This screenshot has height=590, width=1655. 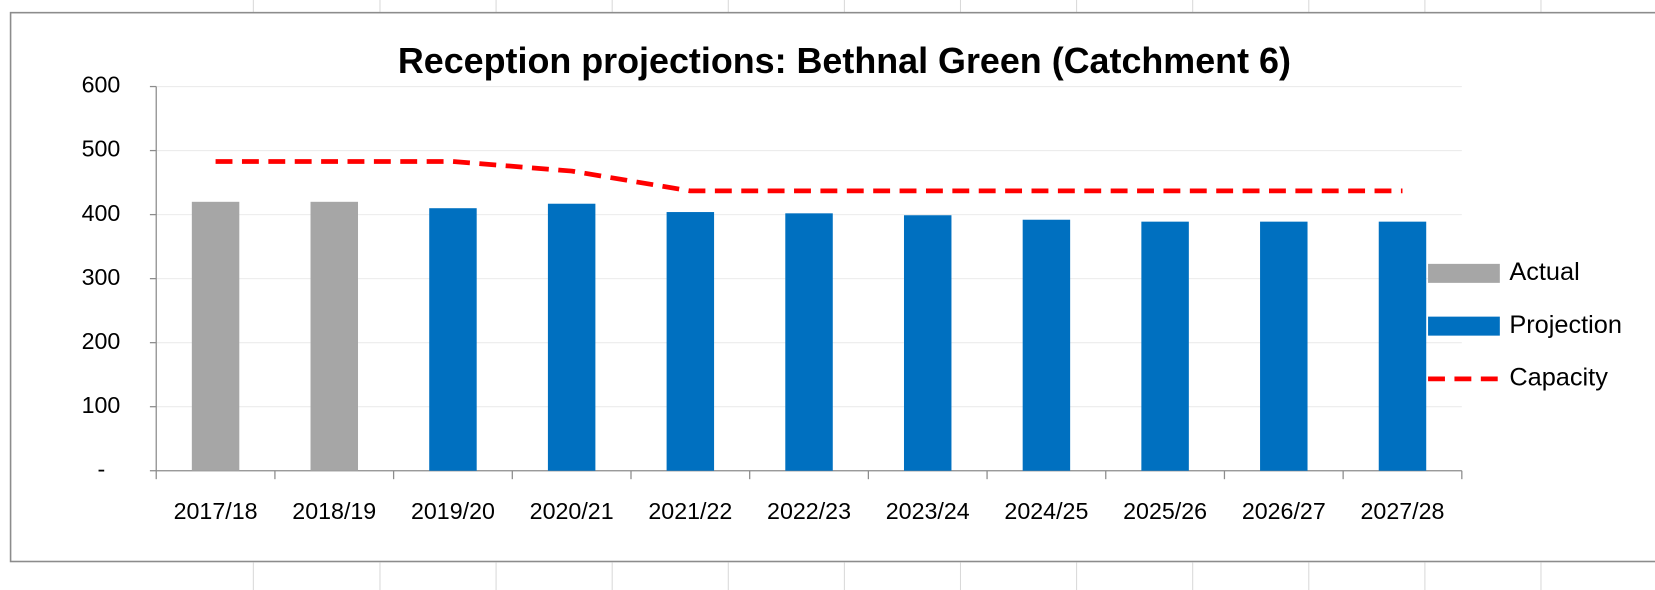 What do you see at coordinates (928, 511) in the screenshot?
I see `x-tick-label: 2023/24` at bounding box center [928, 511].